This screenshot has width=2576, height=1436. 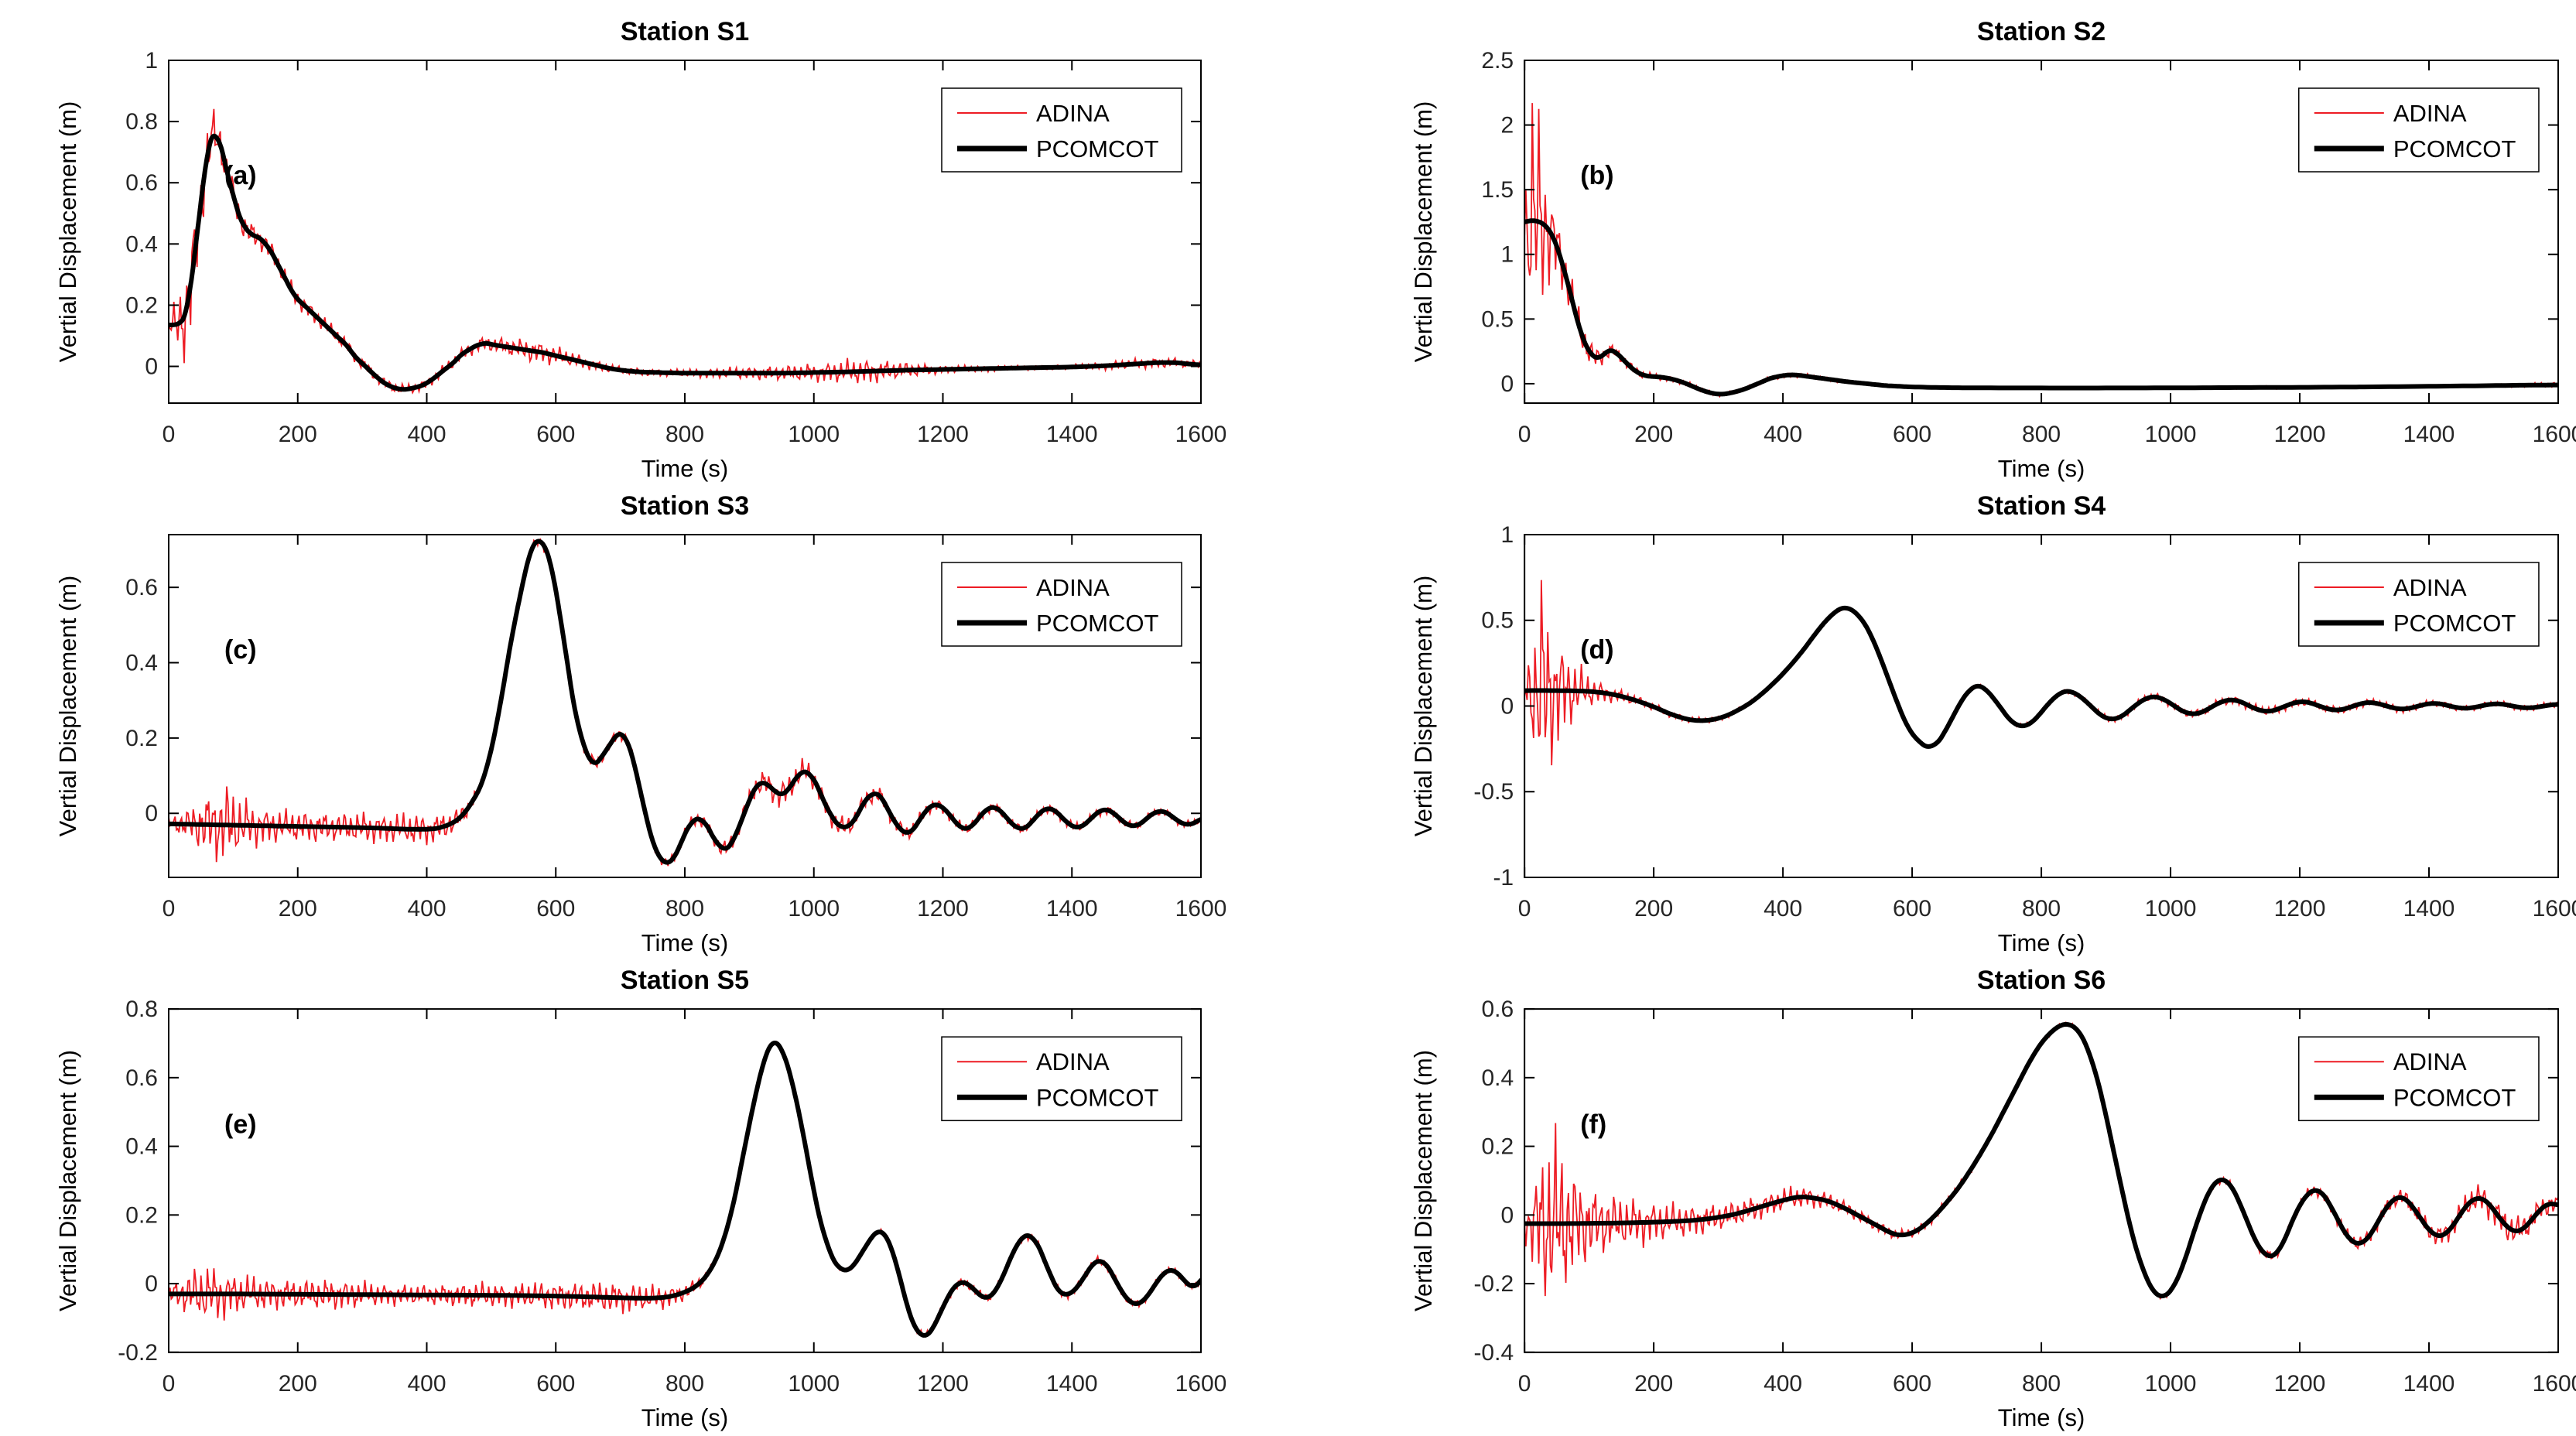 I want to click on y-tick-label: 1.5, so click(x=1497, y=190).